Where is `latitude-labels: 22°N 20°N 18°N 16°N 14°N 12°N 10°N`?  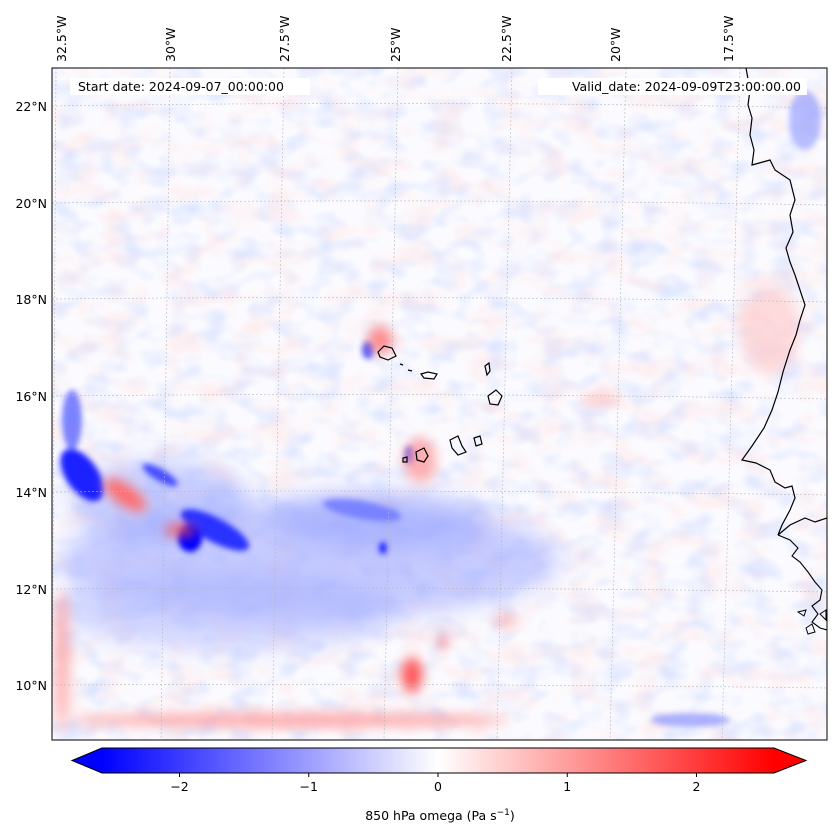
latitude-labels: 22°N 20°N 18°N 16°N 14°N 12°N 10°N is located at coordinates (31, 396).